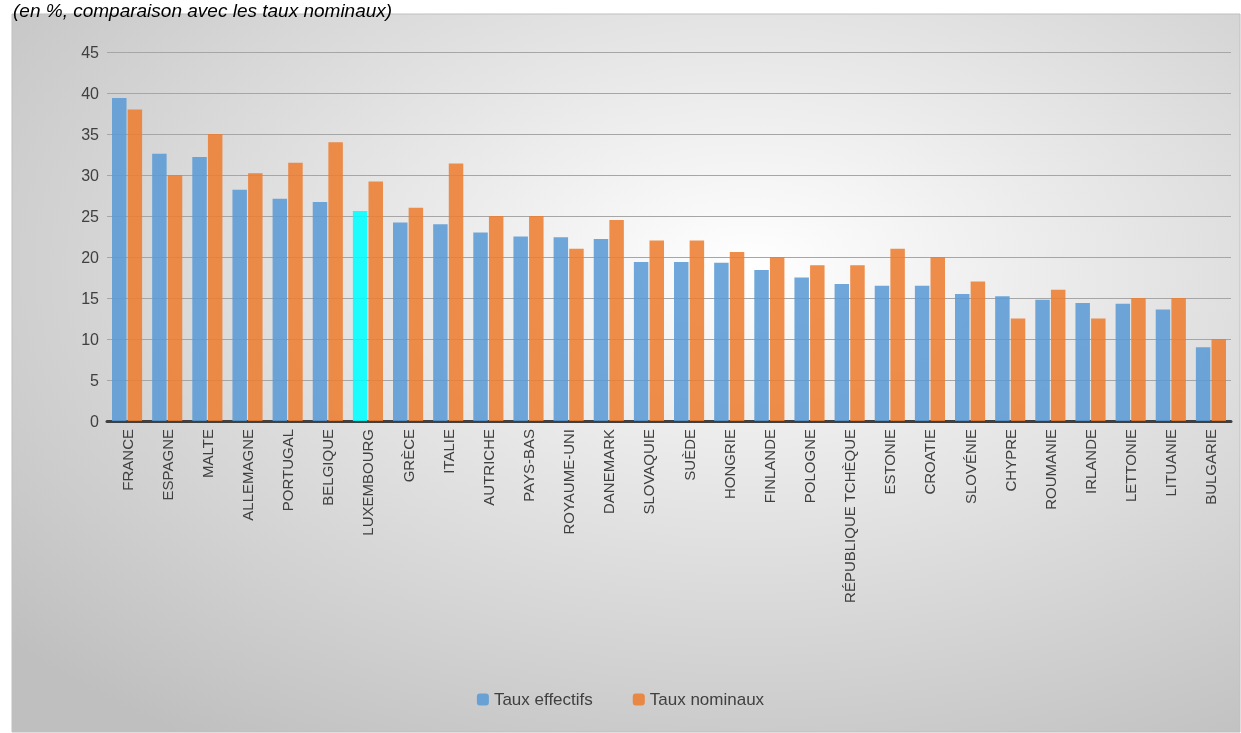 The height and width of the screenshot is (733, 1241). What do you see at coordinates (1090, 462) in the screenshot?
I see `x-tick-label: IRLANDE` at bounding box center [1090, 462].